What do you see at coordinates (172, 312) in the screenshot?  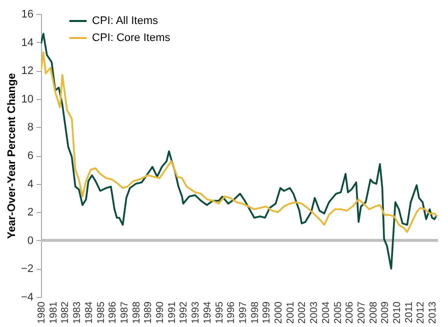 I see `x-tick-label: 1991` at bounding box center [172, 312].